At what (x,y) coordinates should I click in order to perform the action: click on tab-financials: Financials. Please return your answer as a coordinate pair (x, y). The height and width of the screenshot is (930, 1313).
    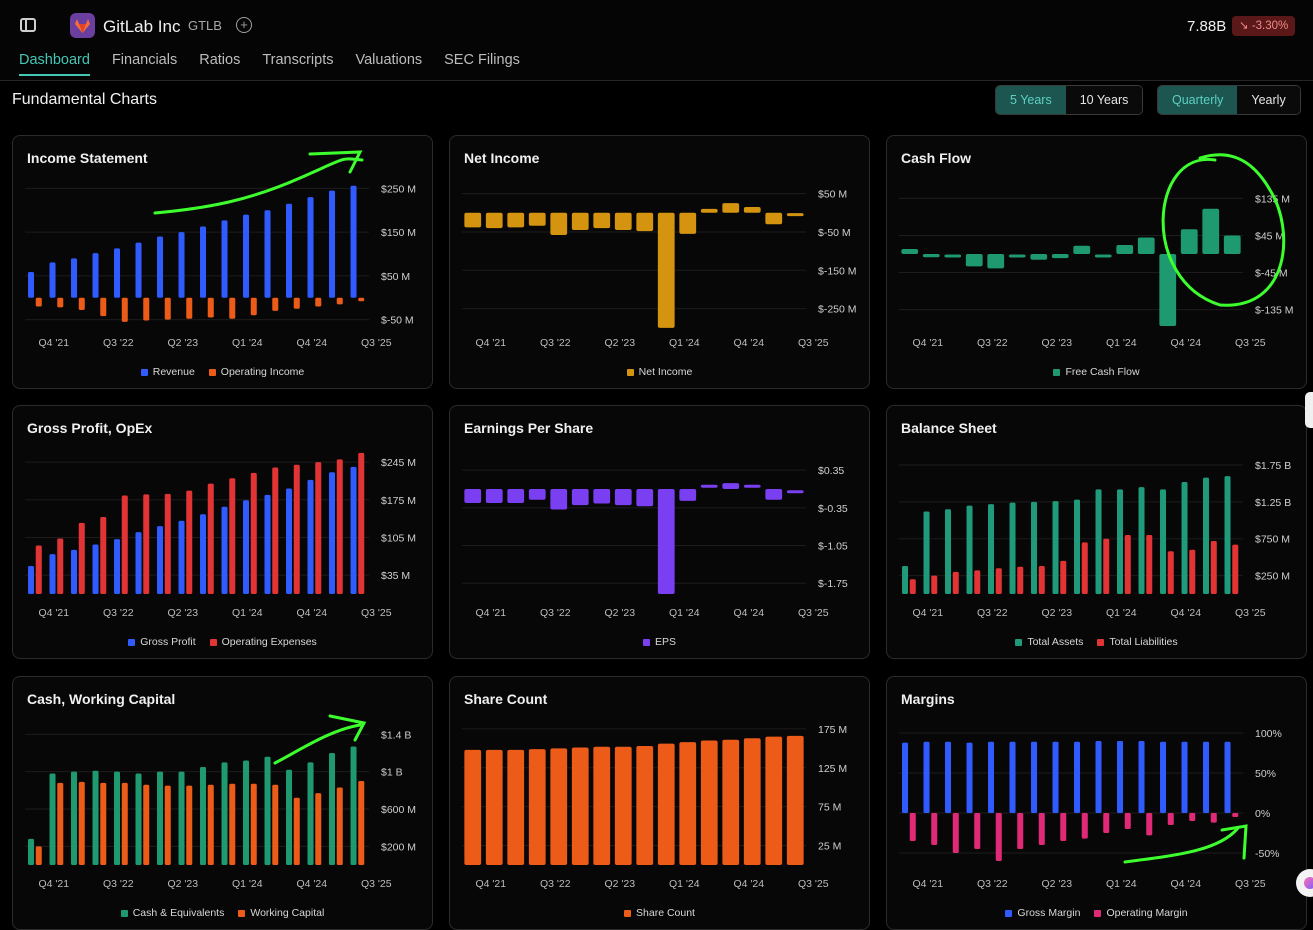
    Looking at the image, I should click on (144, 60).